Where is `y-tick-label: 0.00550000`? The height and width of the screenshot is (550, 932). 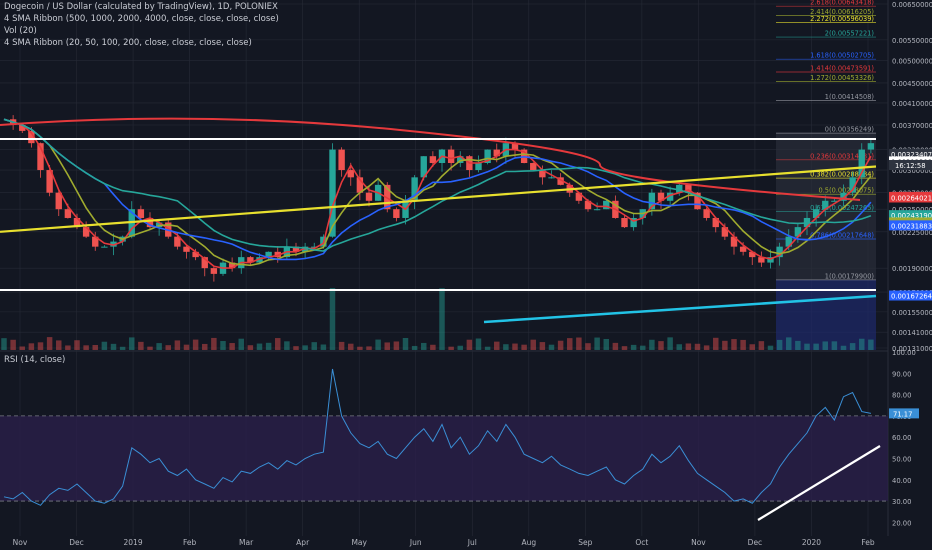 y-tick-label: 0.00550000 is located at coordinates (912, 41).